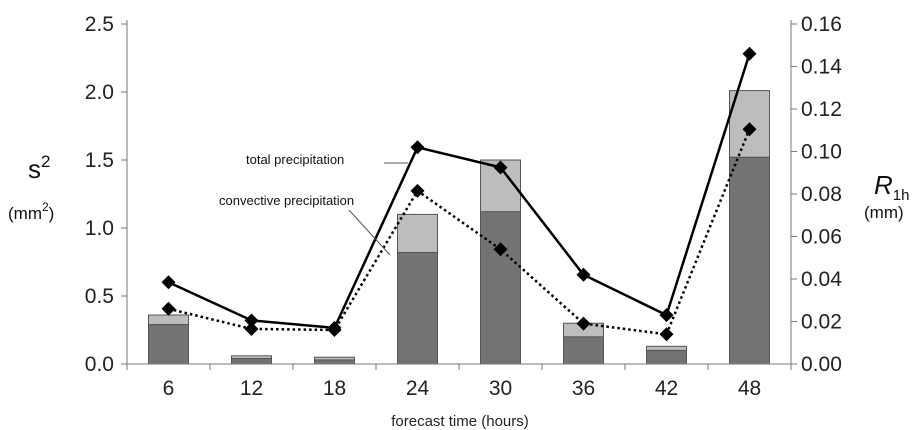 The height and width of the screenshot is (430, 922). I want to click on y-right-tick-label: 0.12, so click(821, 109).